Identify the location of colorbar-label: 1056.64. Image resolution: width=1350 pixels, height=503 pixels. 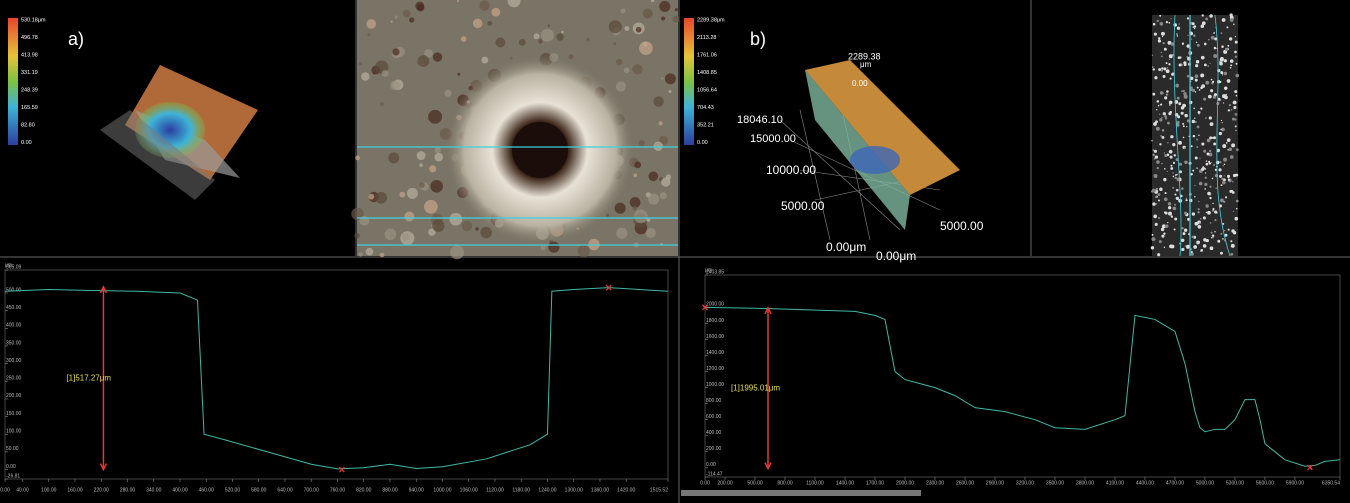
(707, 90).